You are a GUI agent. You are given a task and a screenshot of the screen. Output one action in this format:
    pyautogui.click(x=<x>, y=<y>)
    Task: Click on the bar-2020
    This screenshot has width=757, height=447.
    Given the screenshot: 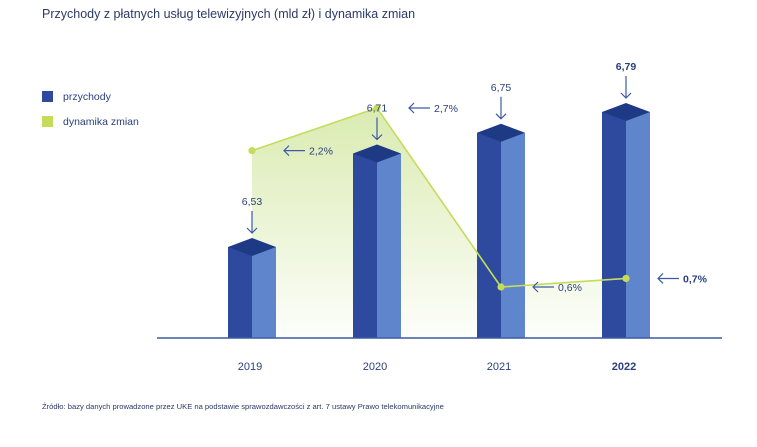 What is the action you would take?
    pyautogui.click(x=377, y=241)
    